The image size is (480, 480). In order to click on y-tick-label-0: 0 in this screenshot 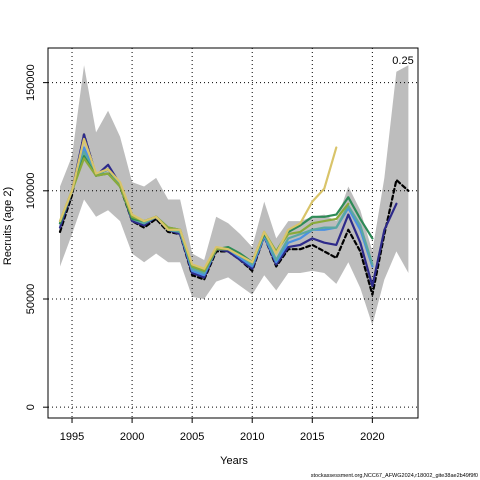, I will do `click(31, 407)`.